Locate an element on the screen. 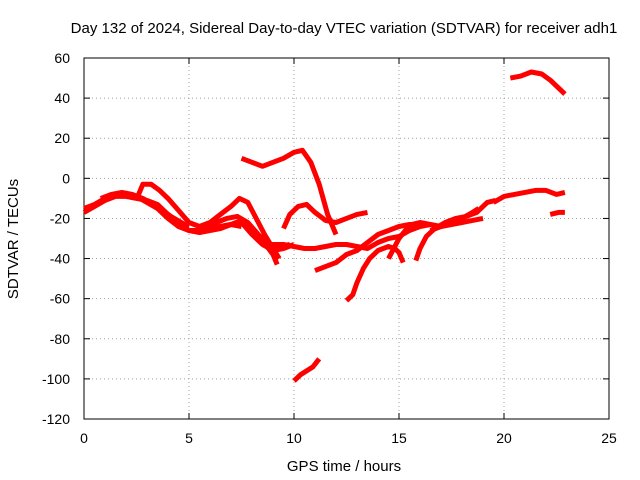 The image size is (640, 480). y-axis-label: SDTVAR / TECUs is located at coordinates (13, 239).